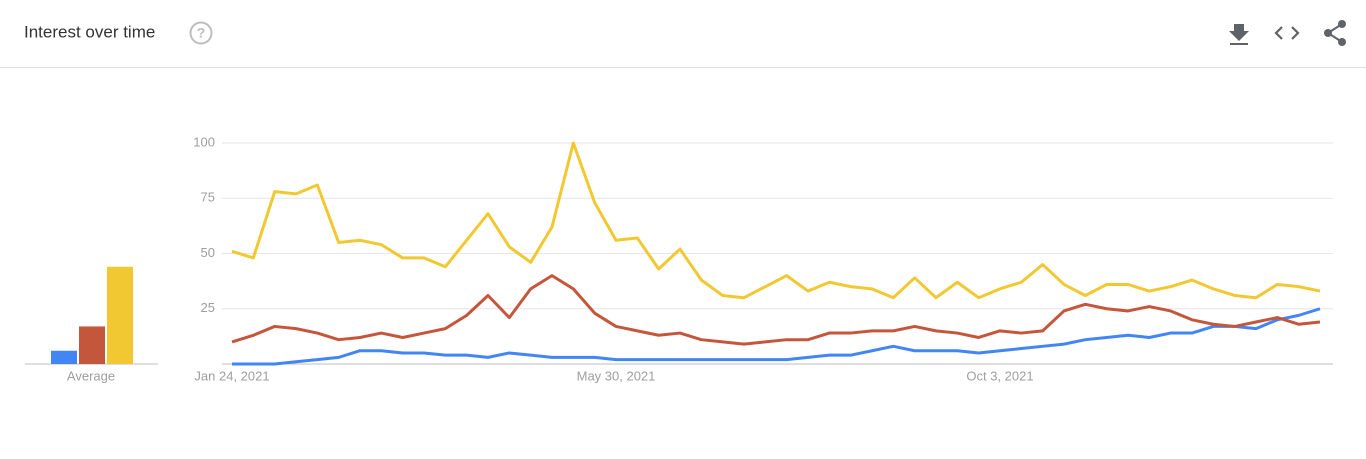  I want to click on x-tick-label: Jan 24, 2021, so click(231, 375).